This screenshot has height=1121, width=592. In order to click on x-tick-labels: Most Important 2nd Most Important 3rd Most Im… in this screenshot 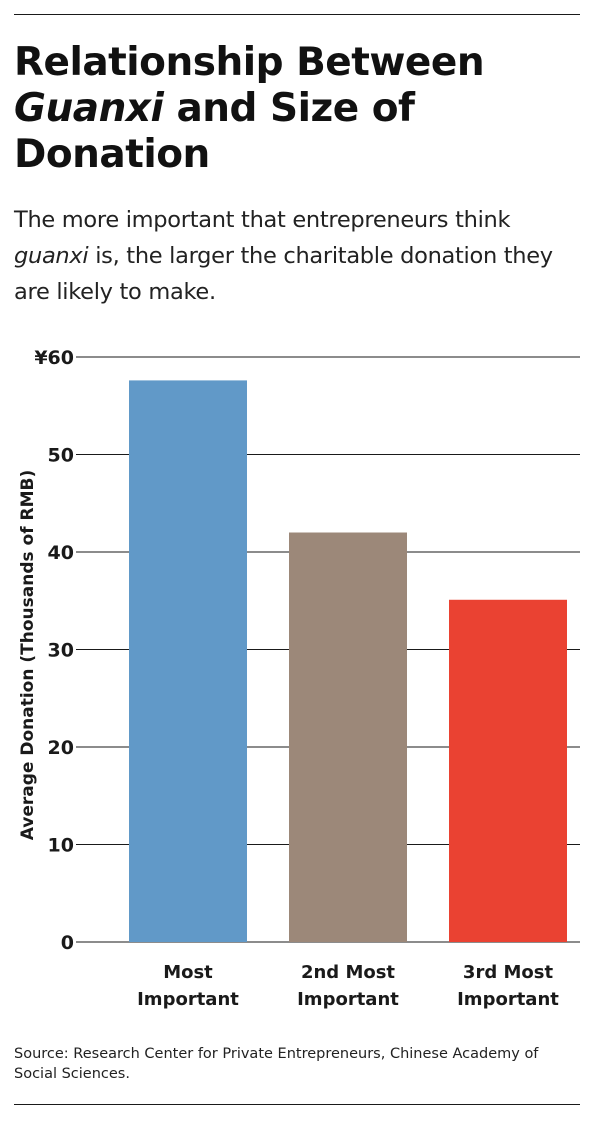, I will do `click(348, 986)`.